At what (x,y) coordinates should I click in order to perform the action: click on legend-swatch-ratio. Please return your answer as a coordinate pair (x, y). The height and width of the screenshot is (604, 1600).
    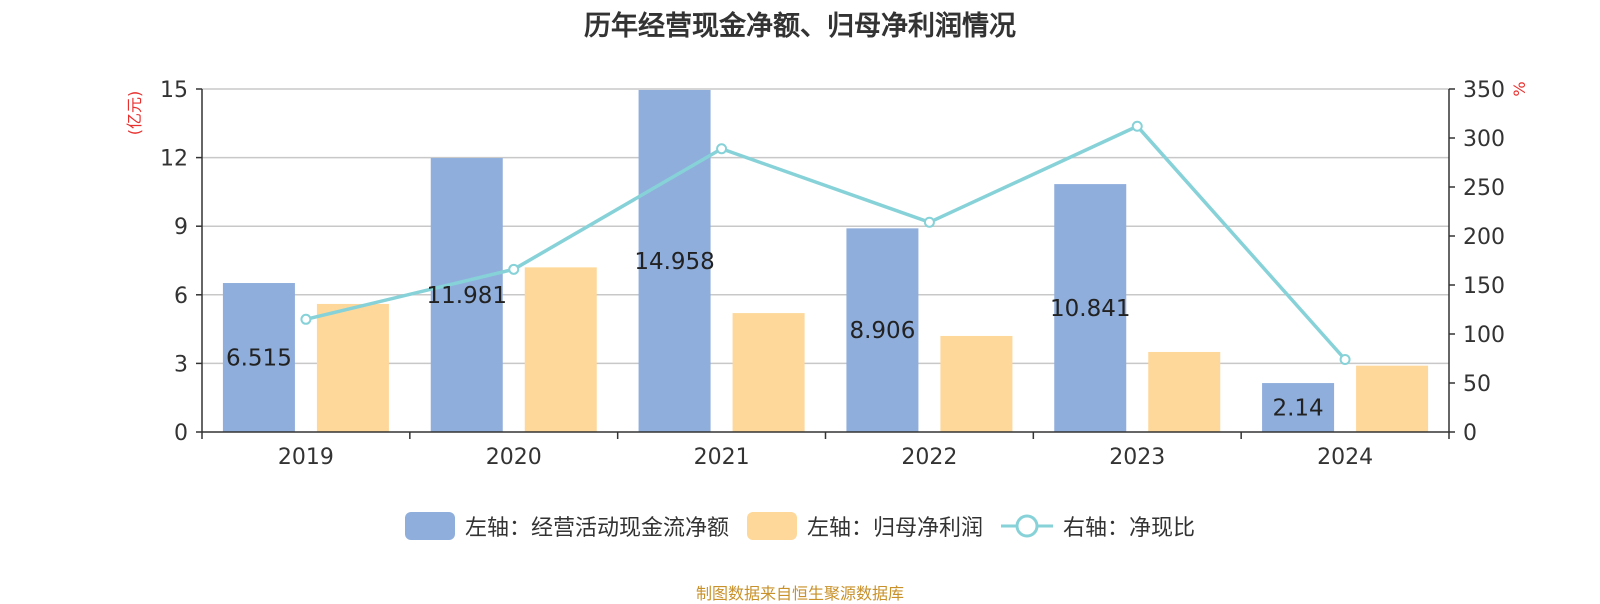
    Looking at the image, I should click on (1027, 526).